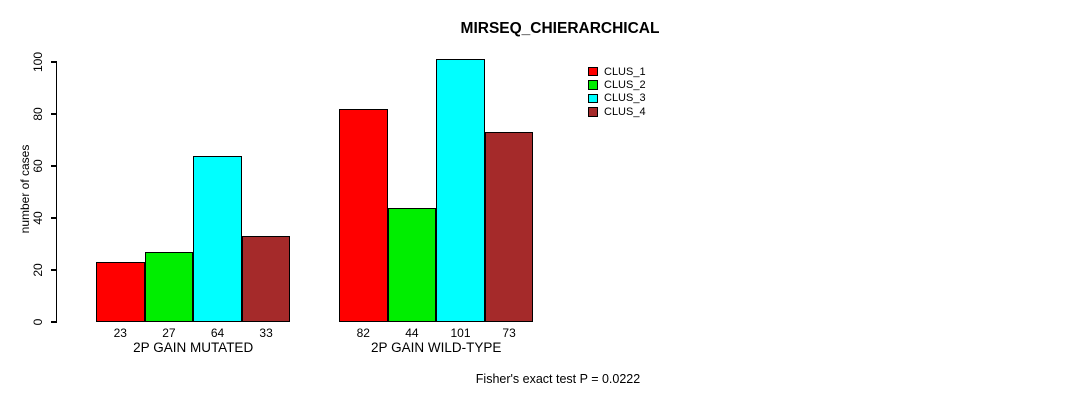  I want to click on bar-clus_1-group2, so click(363, 215).